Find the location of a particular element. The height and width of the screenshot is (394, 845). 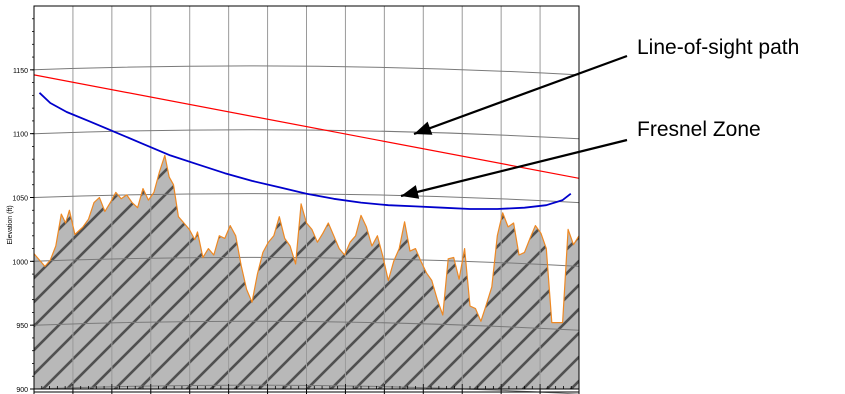

annotation-line-of-sight: Line-of-sight path is located at coordinates (718, 47).